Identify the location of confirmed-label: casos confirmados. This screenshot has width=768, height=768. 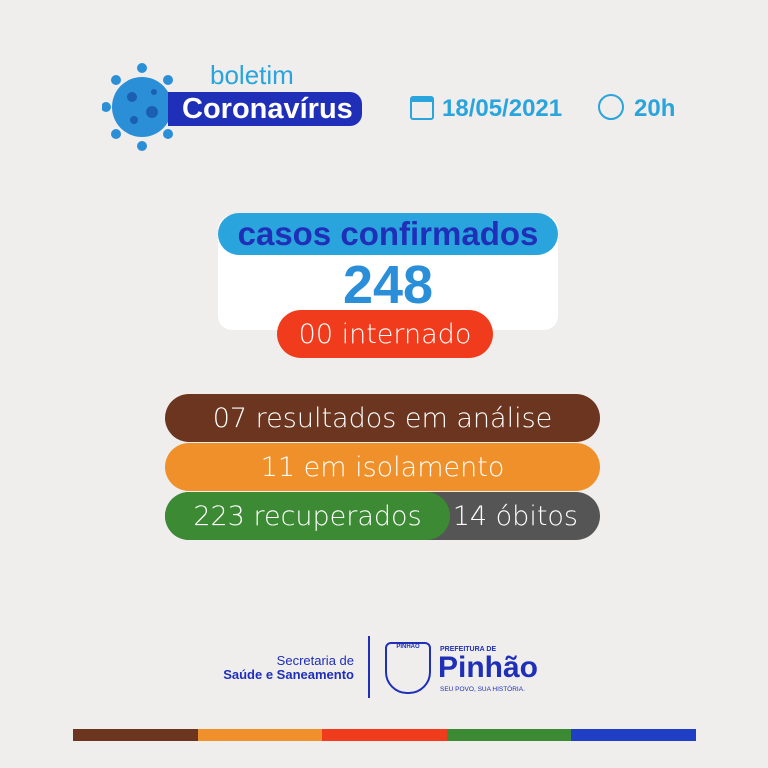
(388, 234).